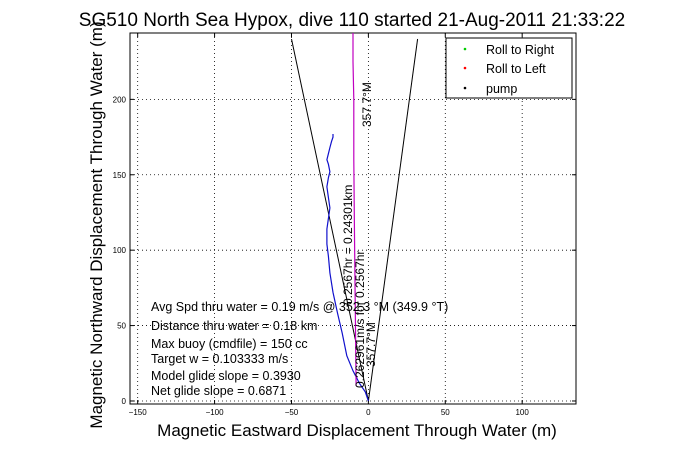  I want to click on legend-box, so click(509, 68).